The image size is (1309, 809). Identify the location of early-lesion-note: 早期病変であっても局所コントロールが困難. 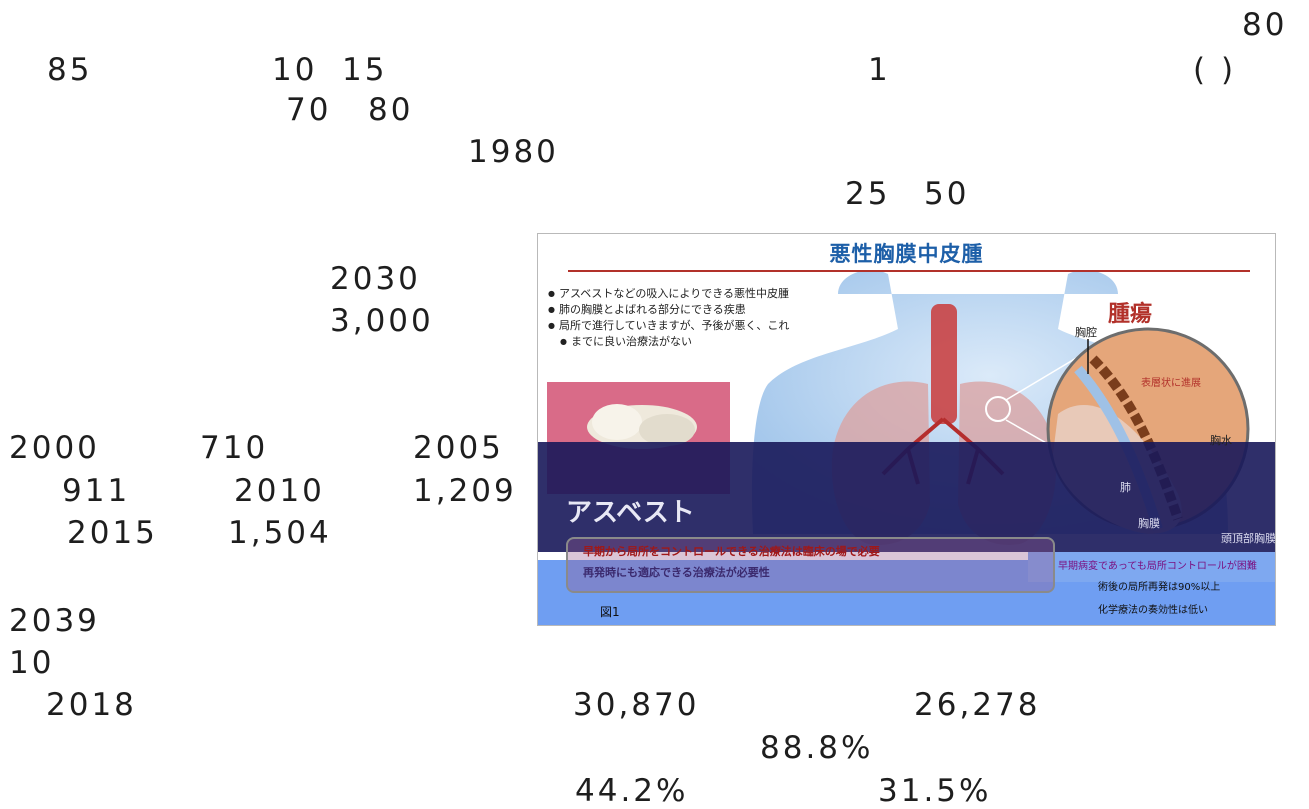
(1157, 566).